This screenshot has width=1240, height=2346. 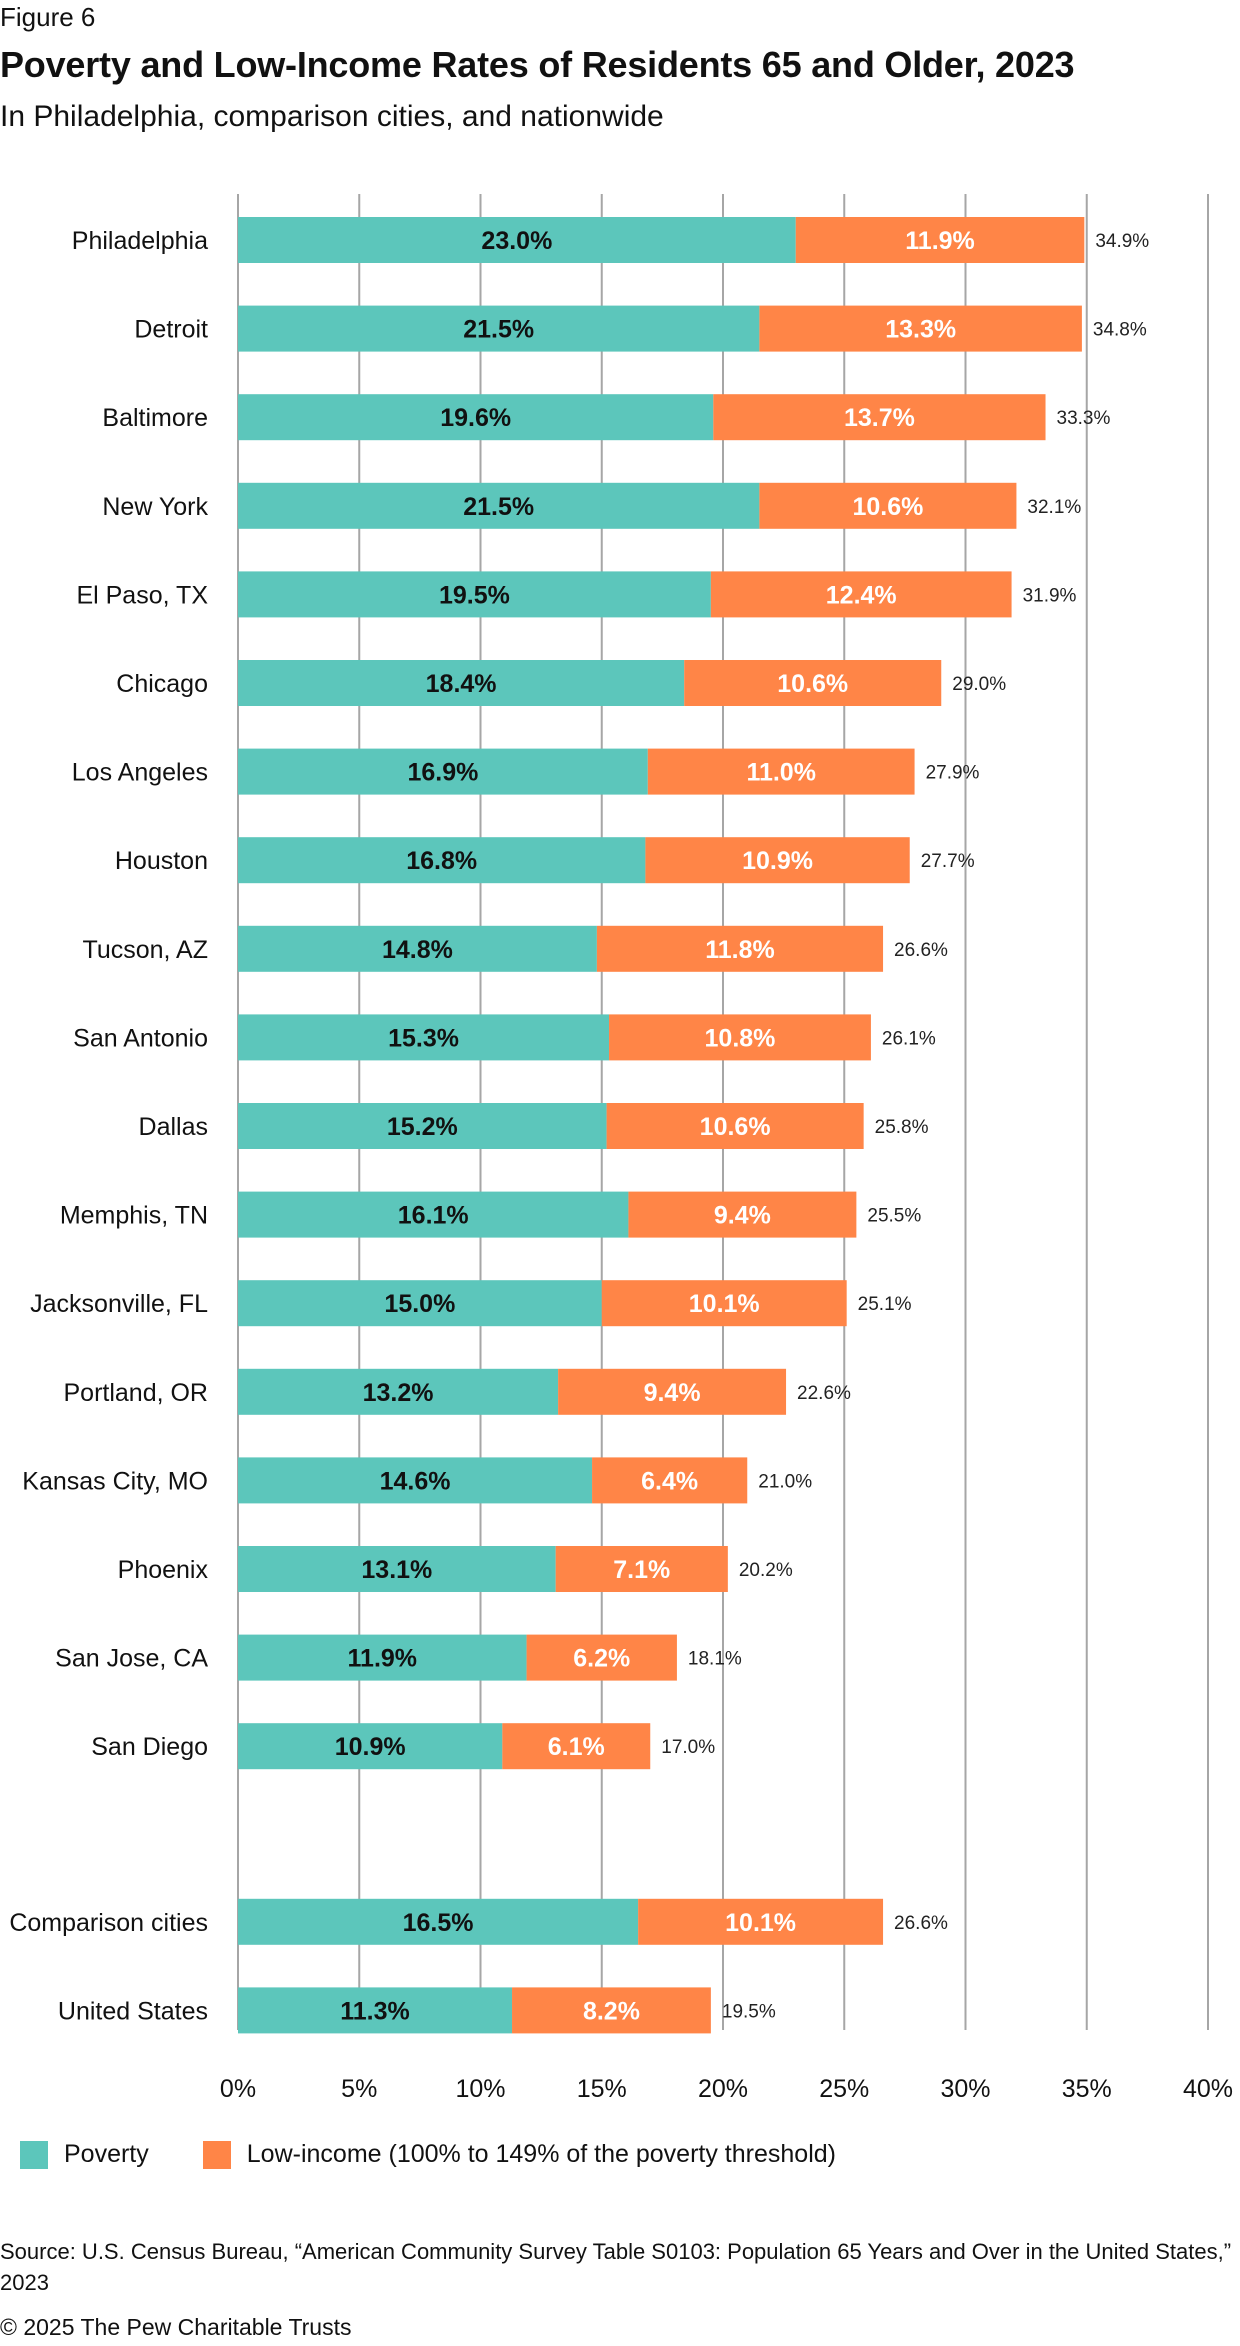 I want to click on category-label: Houston, so click(x=161, y=861).